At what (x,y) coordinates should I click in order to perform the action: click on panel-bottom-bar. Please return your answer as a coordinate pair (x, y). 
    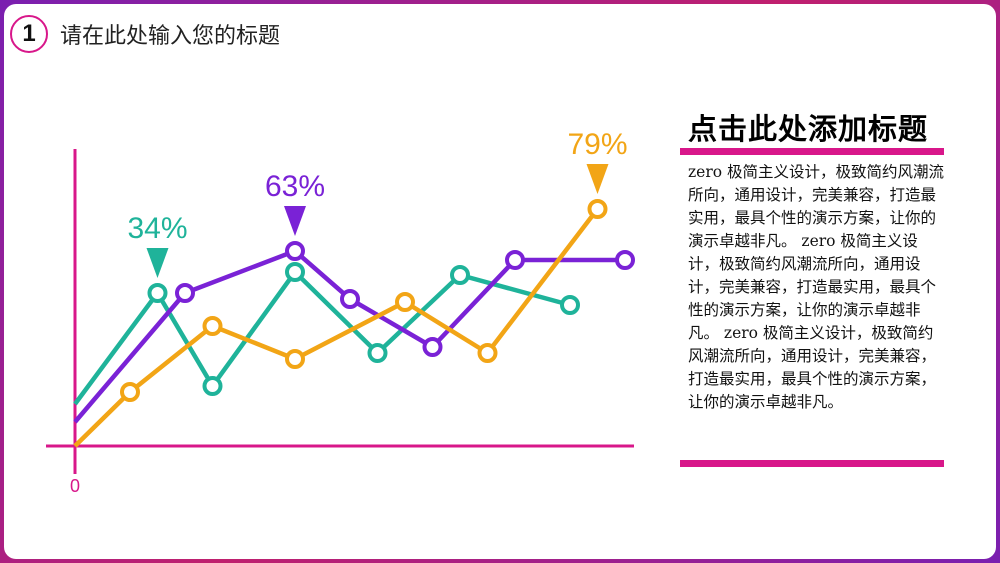
    Looking at the image, I should click on (812, 463).